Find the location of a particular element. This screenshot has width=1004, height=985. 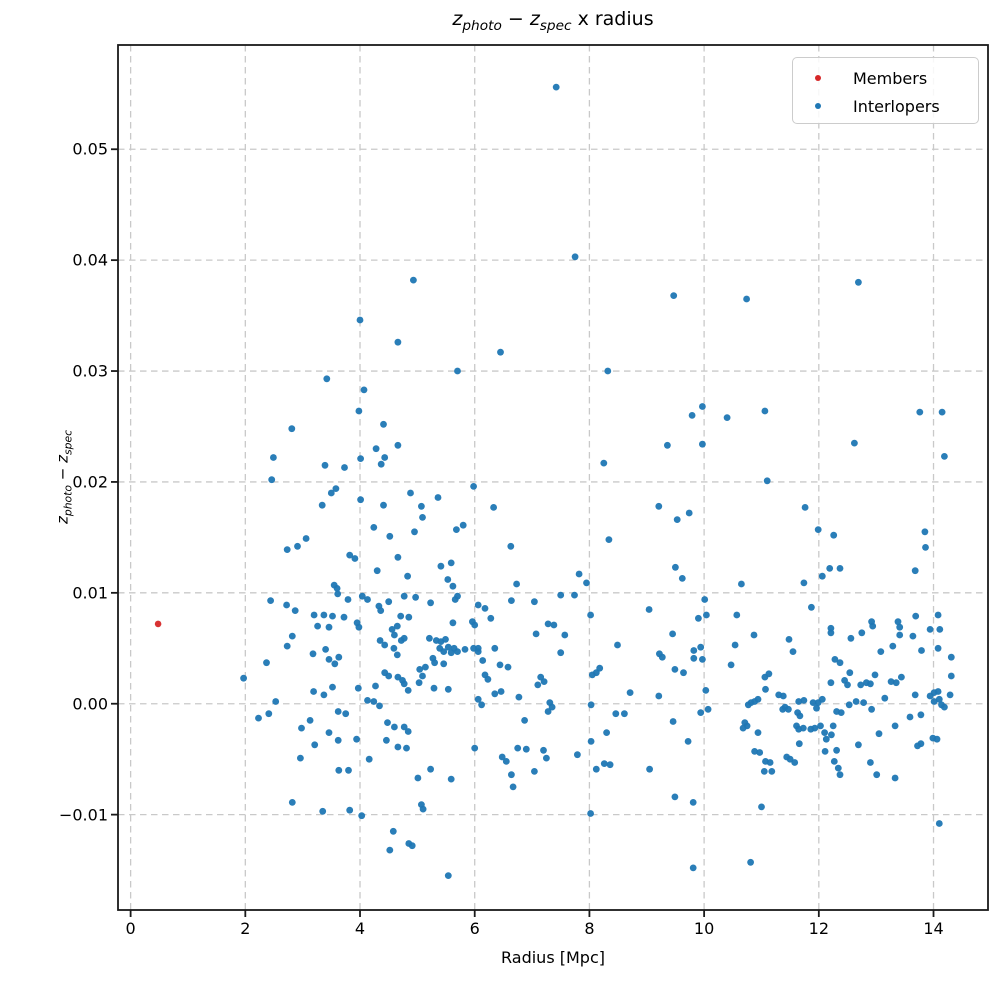

legend-label-interlopers: Interlopers is located at coordinates (896, 106).